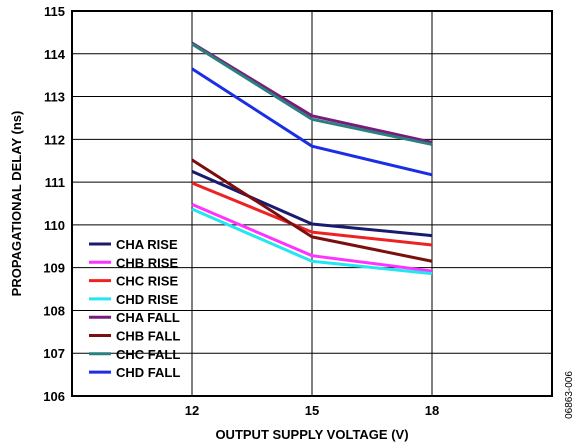 The width and height of the screenshot is (582, 445). I want to click on y-tick-label: 106, so click(54, 396).